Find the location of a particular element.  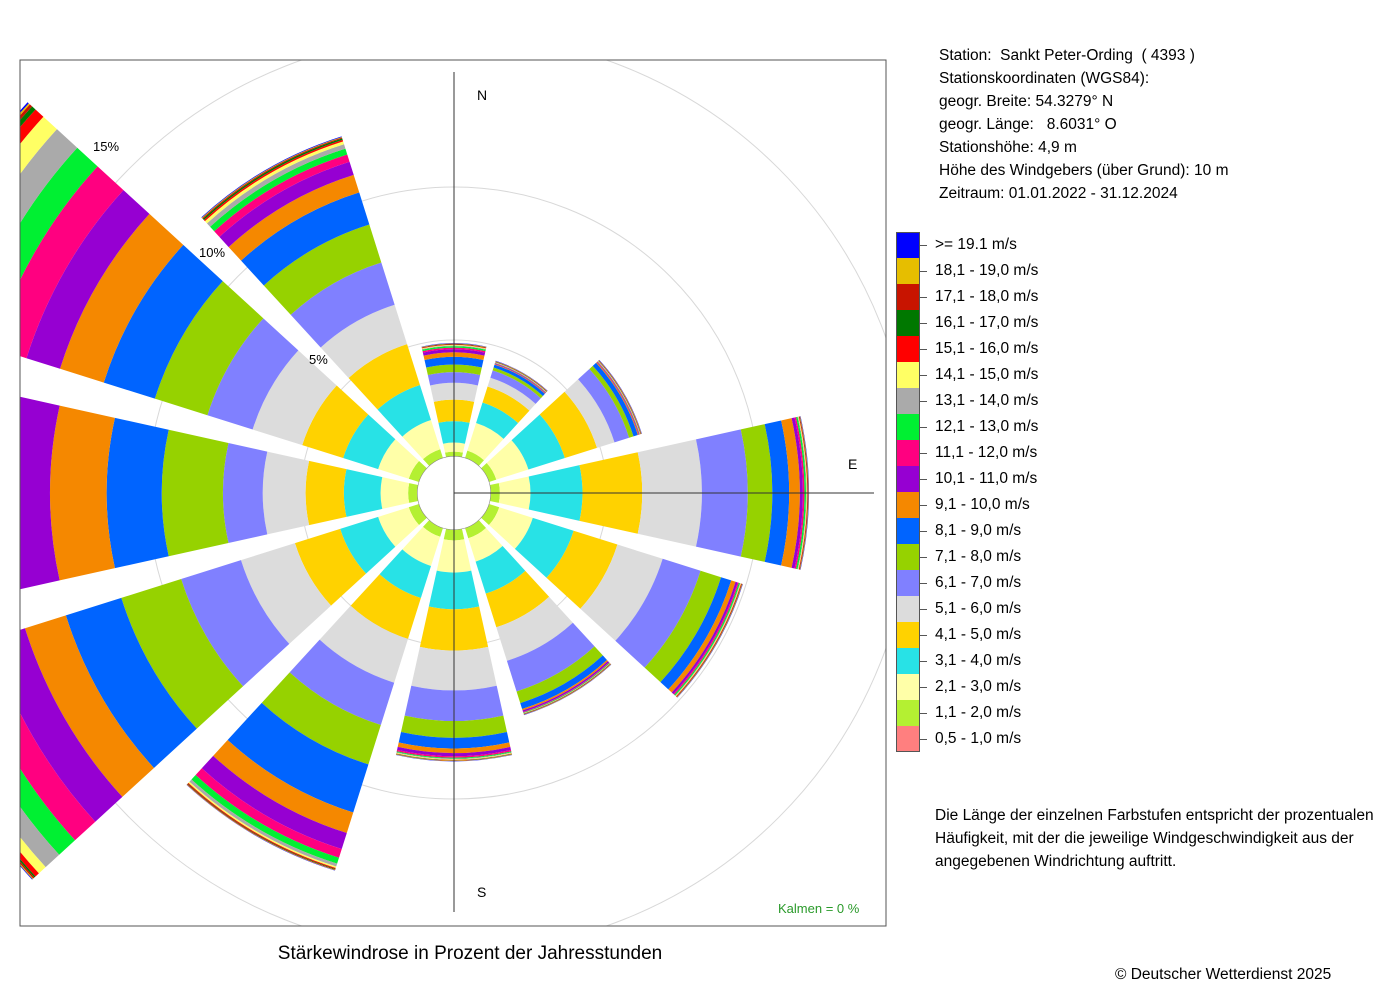

calms-label: Kalmen = 0 % is located at coordinates (819, 908).